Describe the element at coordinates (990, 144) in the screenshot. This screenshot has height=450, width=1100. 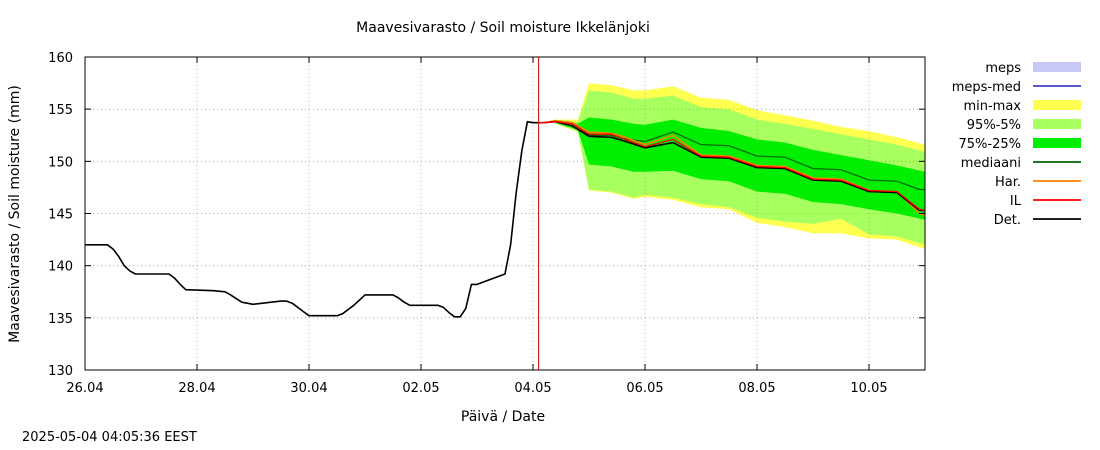
I see `legend-label-p75_25: 75%-25%` at that location.